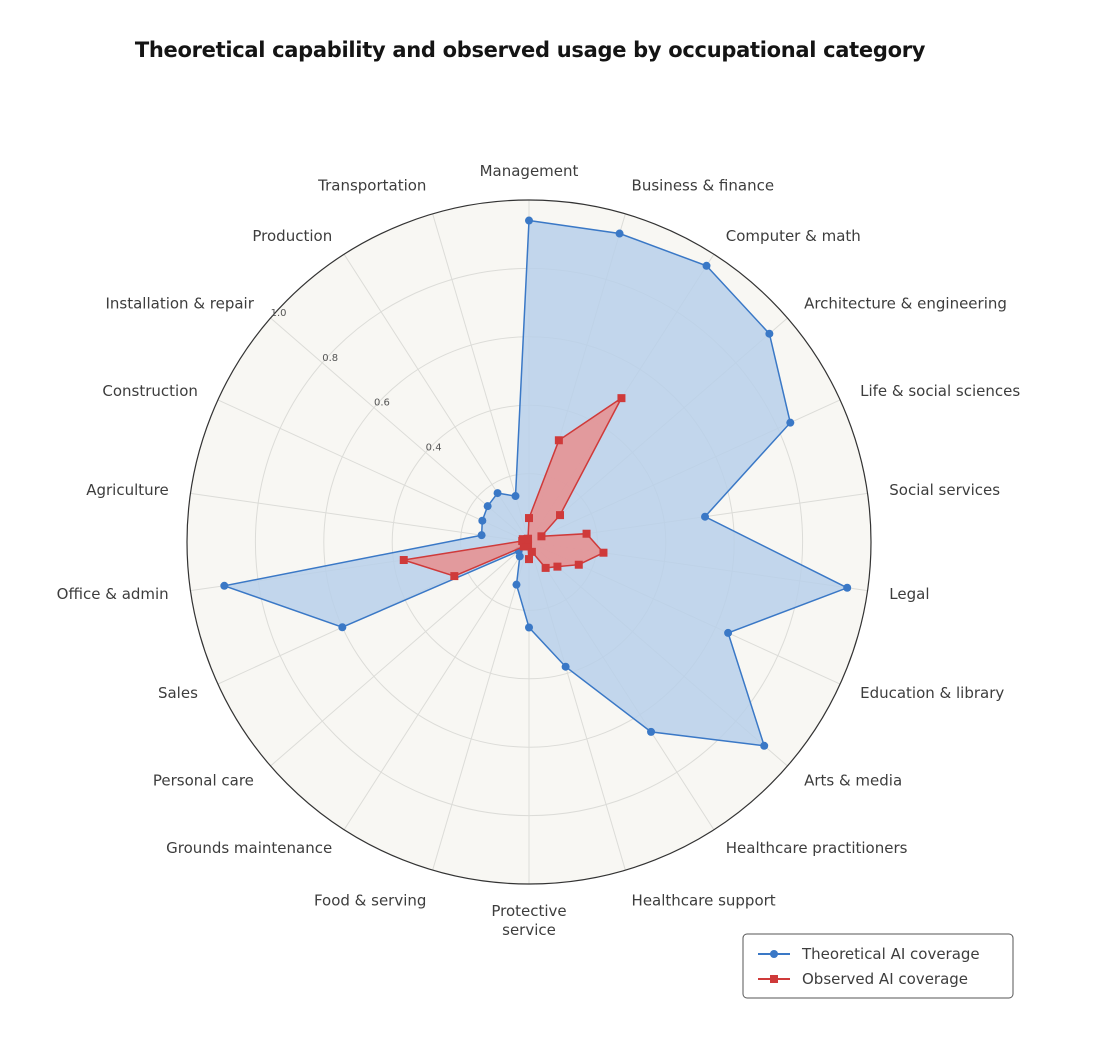  Describe the element at coordinates (370, 900) in the screenshot. I see `category-label-food-serving: Food & serving` at that location.